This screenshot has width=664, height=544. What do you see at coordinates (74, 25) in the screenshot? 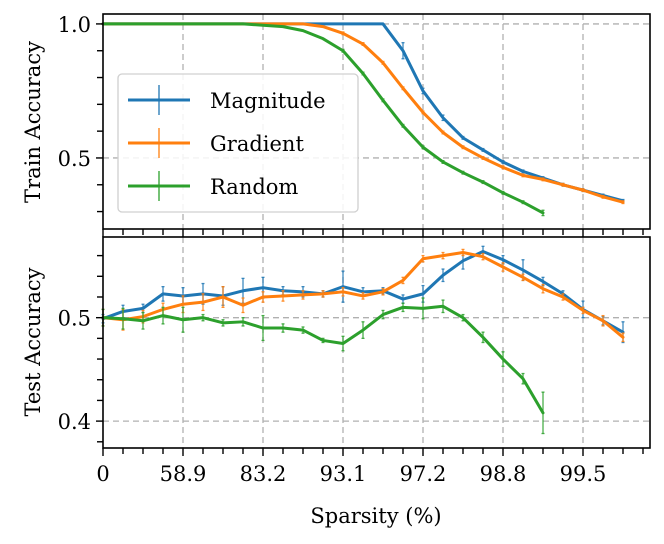
I see `train-y-tick-label: 1.0` at bounding box center [74, 25].